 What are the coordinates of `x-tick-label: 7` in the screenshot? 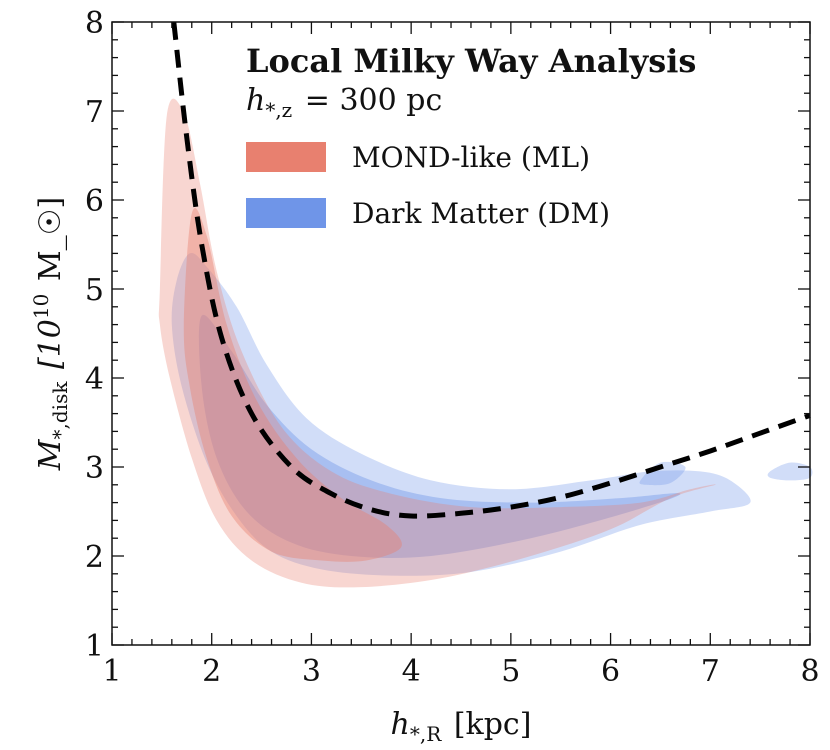 It's located at (710, 671).